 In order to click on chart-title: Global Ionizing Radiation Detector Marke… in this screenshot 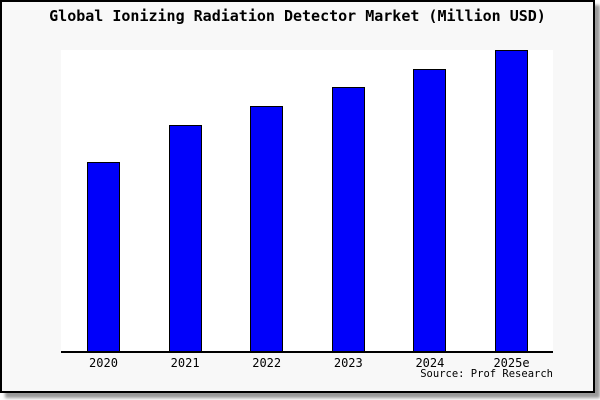, I will do `click(297, 16)`.